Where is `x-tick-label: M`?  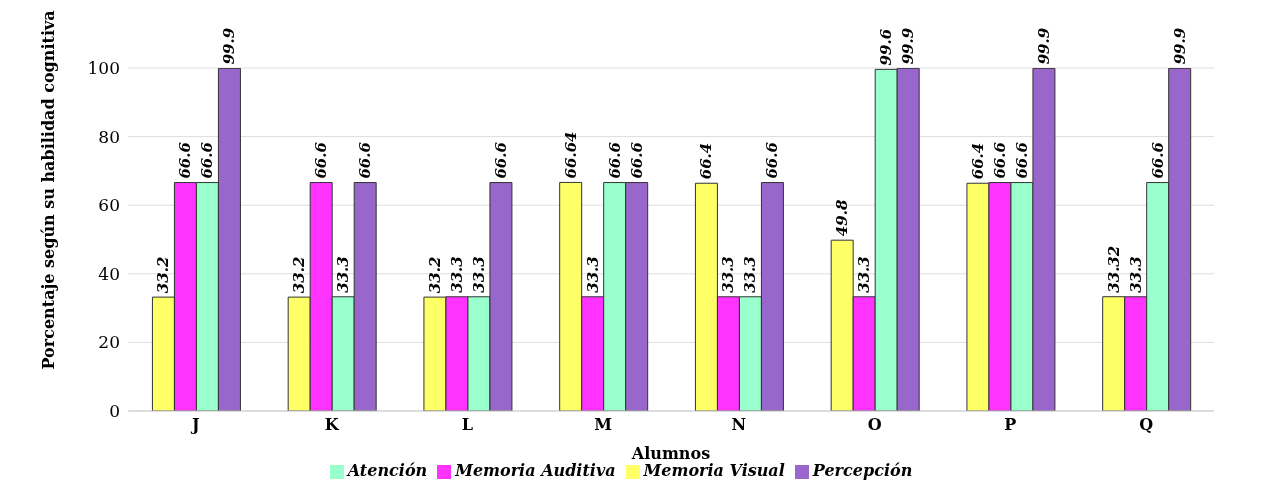
x-tick-label: M is located at coordinates (603, 425).